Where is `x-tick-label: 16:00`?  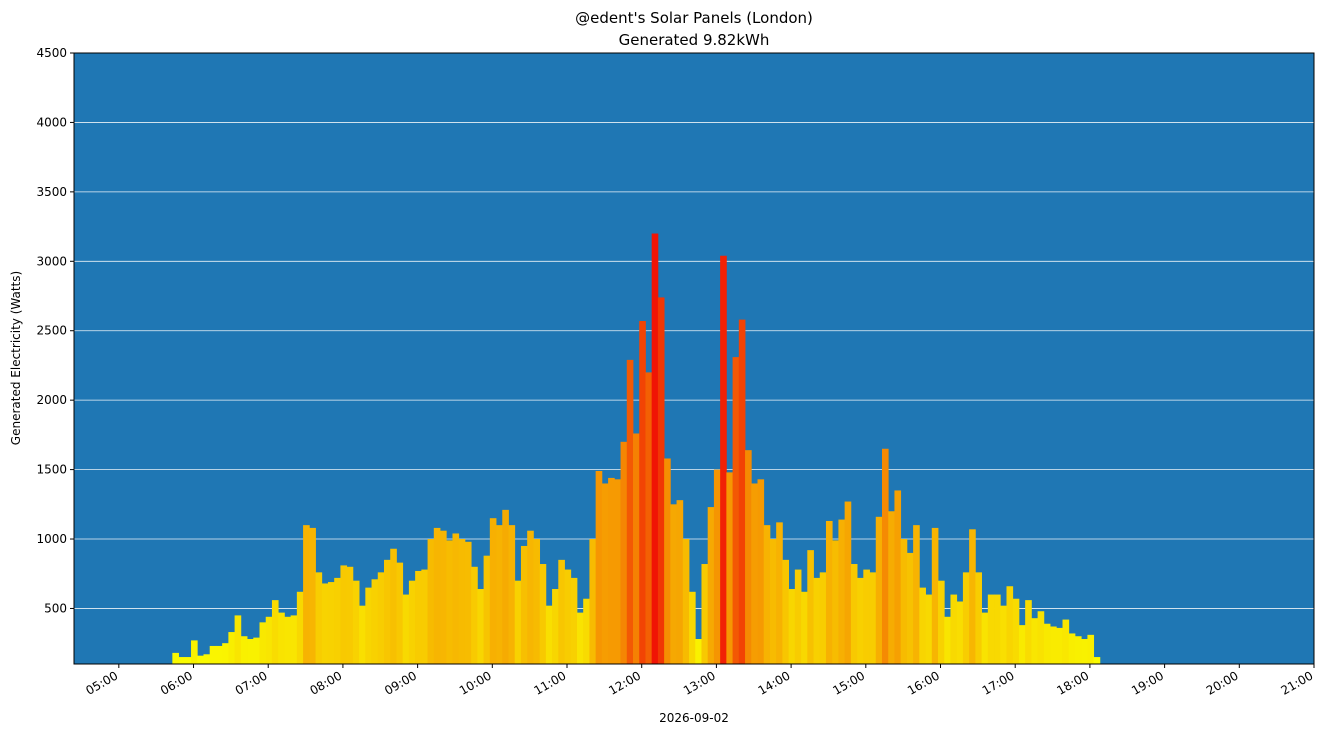
x-tick-label: 16:00 is located at coordinates (923, 682).